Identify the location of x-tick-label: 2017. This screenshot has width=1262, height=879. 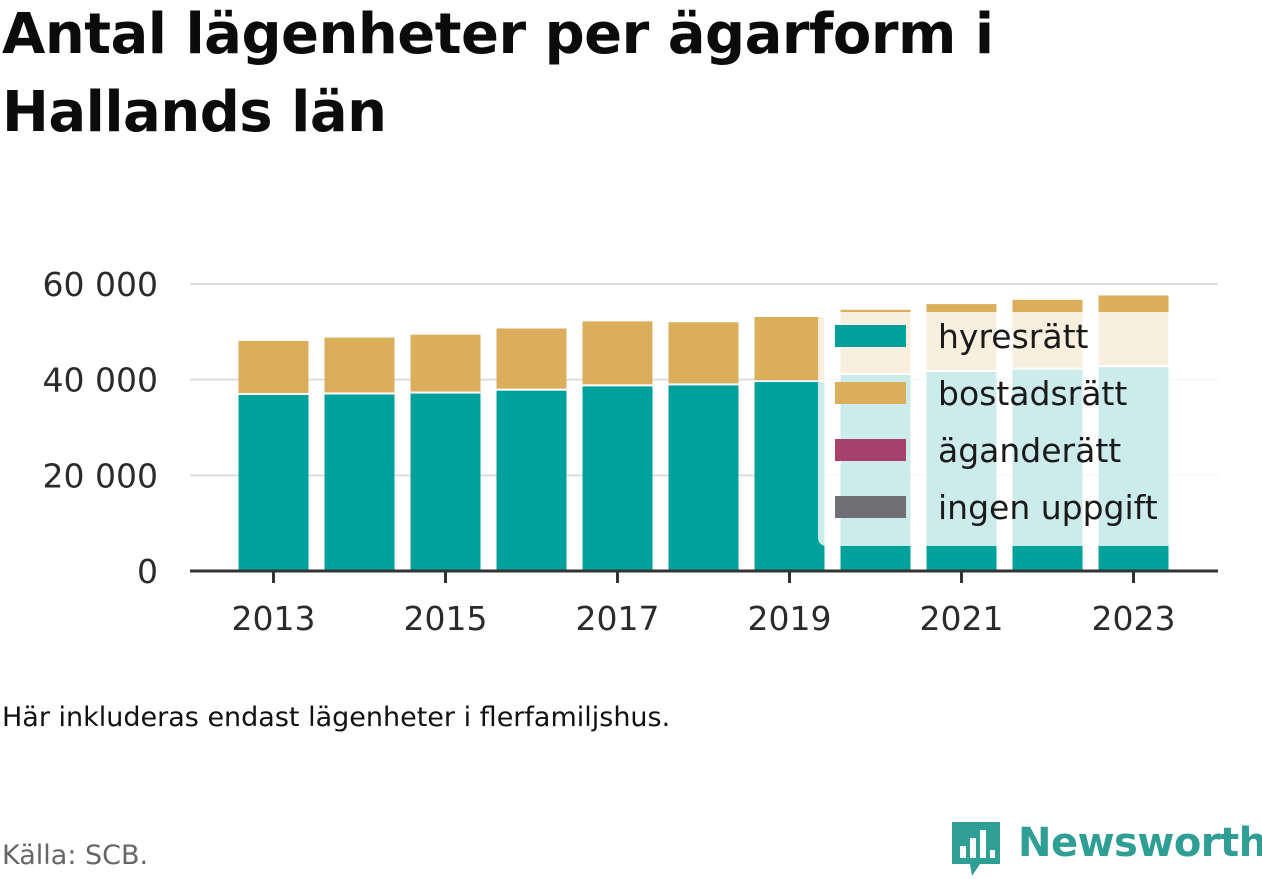
(618, 618).